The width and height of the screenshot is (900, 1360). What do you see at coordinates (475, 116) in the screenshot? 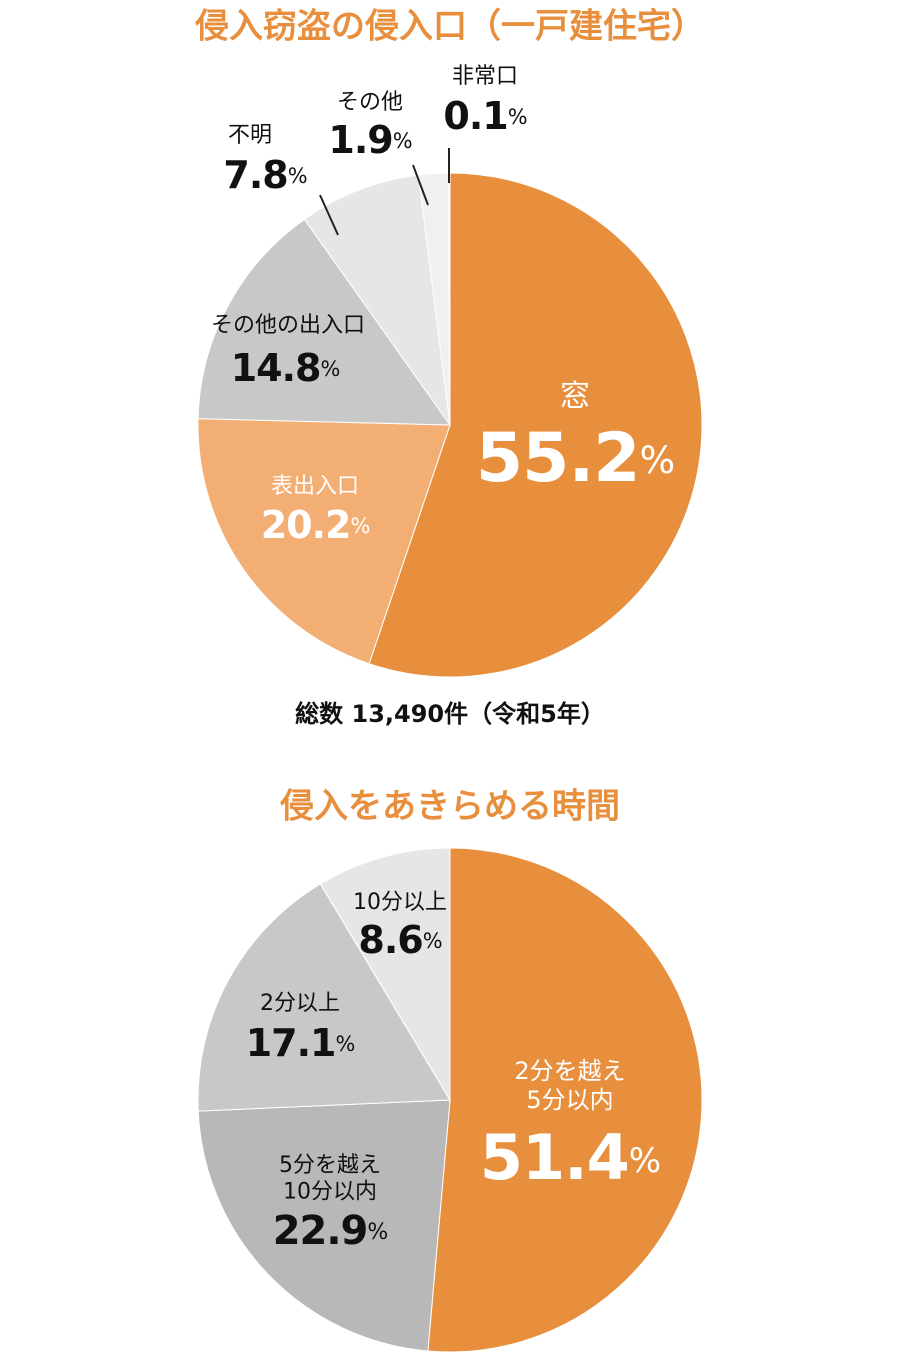
I see `value-number: 0.1` at bounding box center [475, 116].